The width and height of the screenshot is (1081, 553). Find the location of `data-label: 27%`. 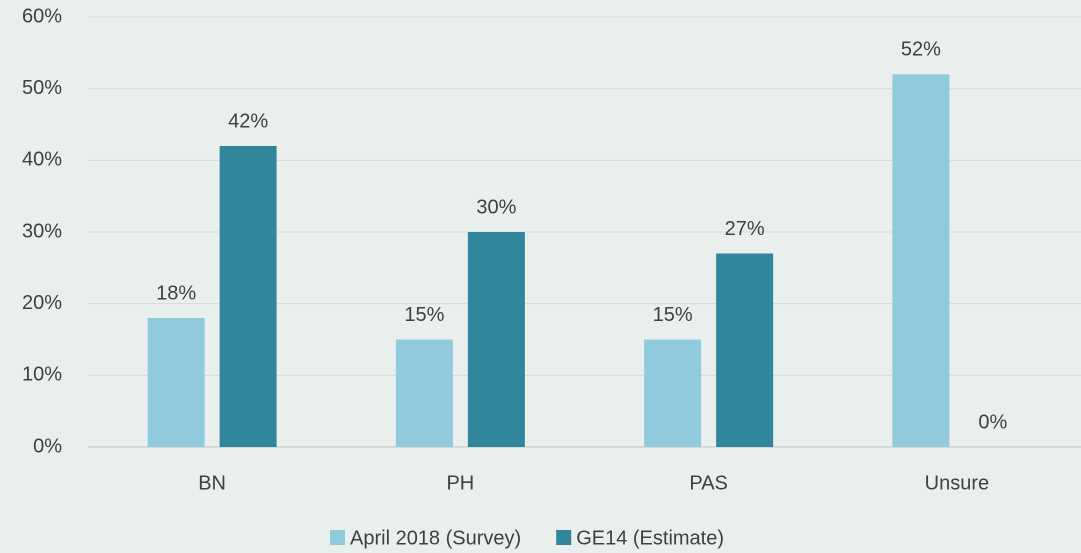

data-label: 27% is located at coordinates (745, 229).